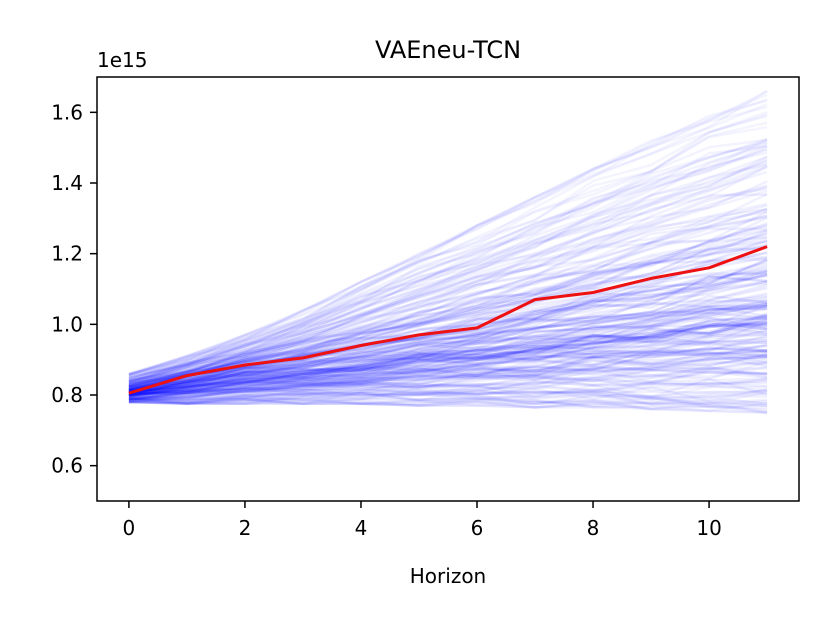  I want to click on y-tick-label: 1.6, so click(67, 112).